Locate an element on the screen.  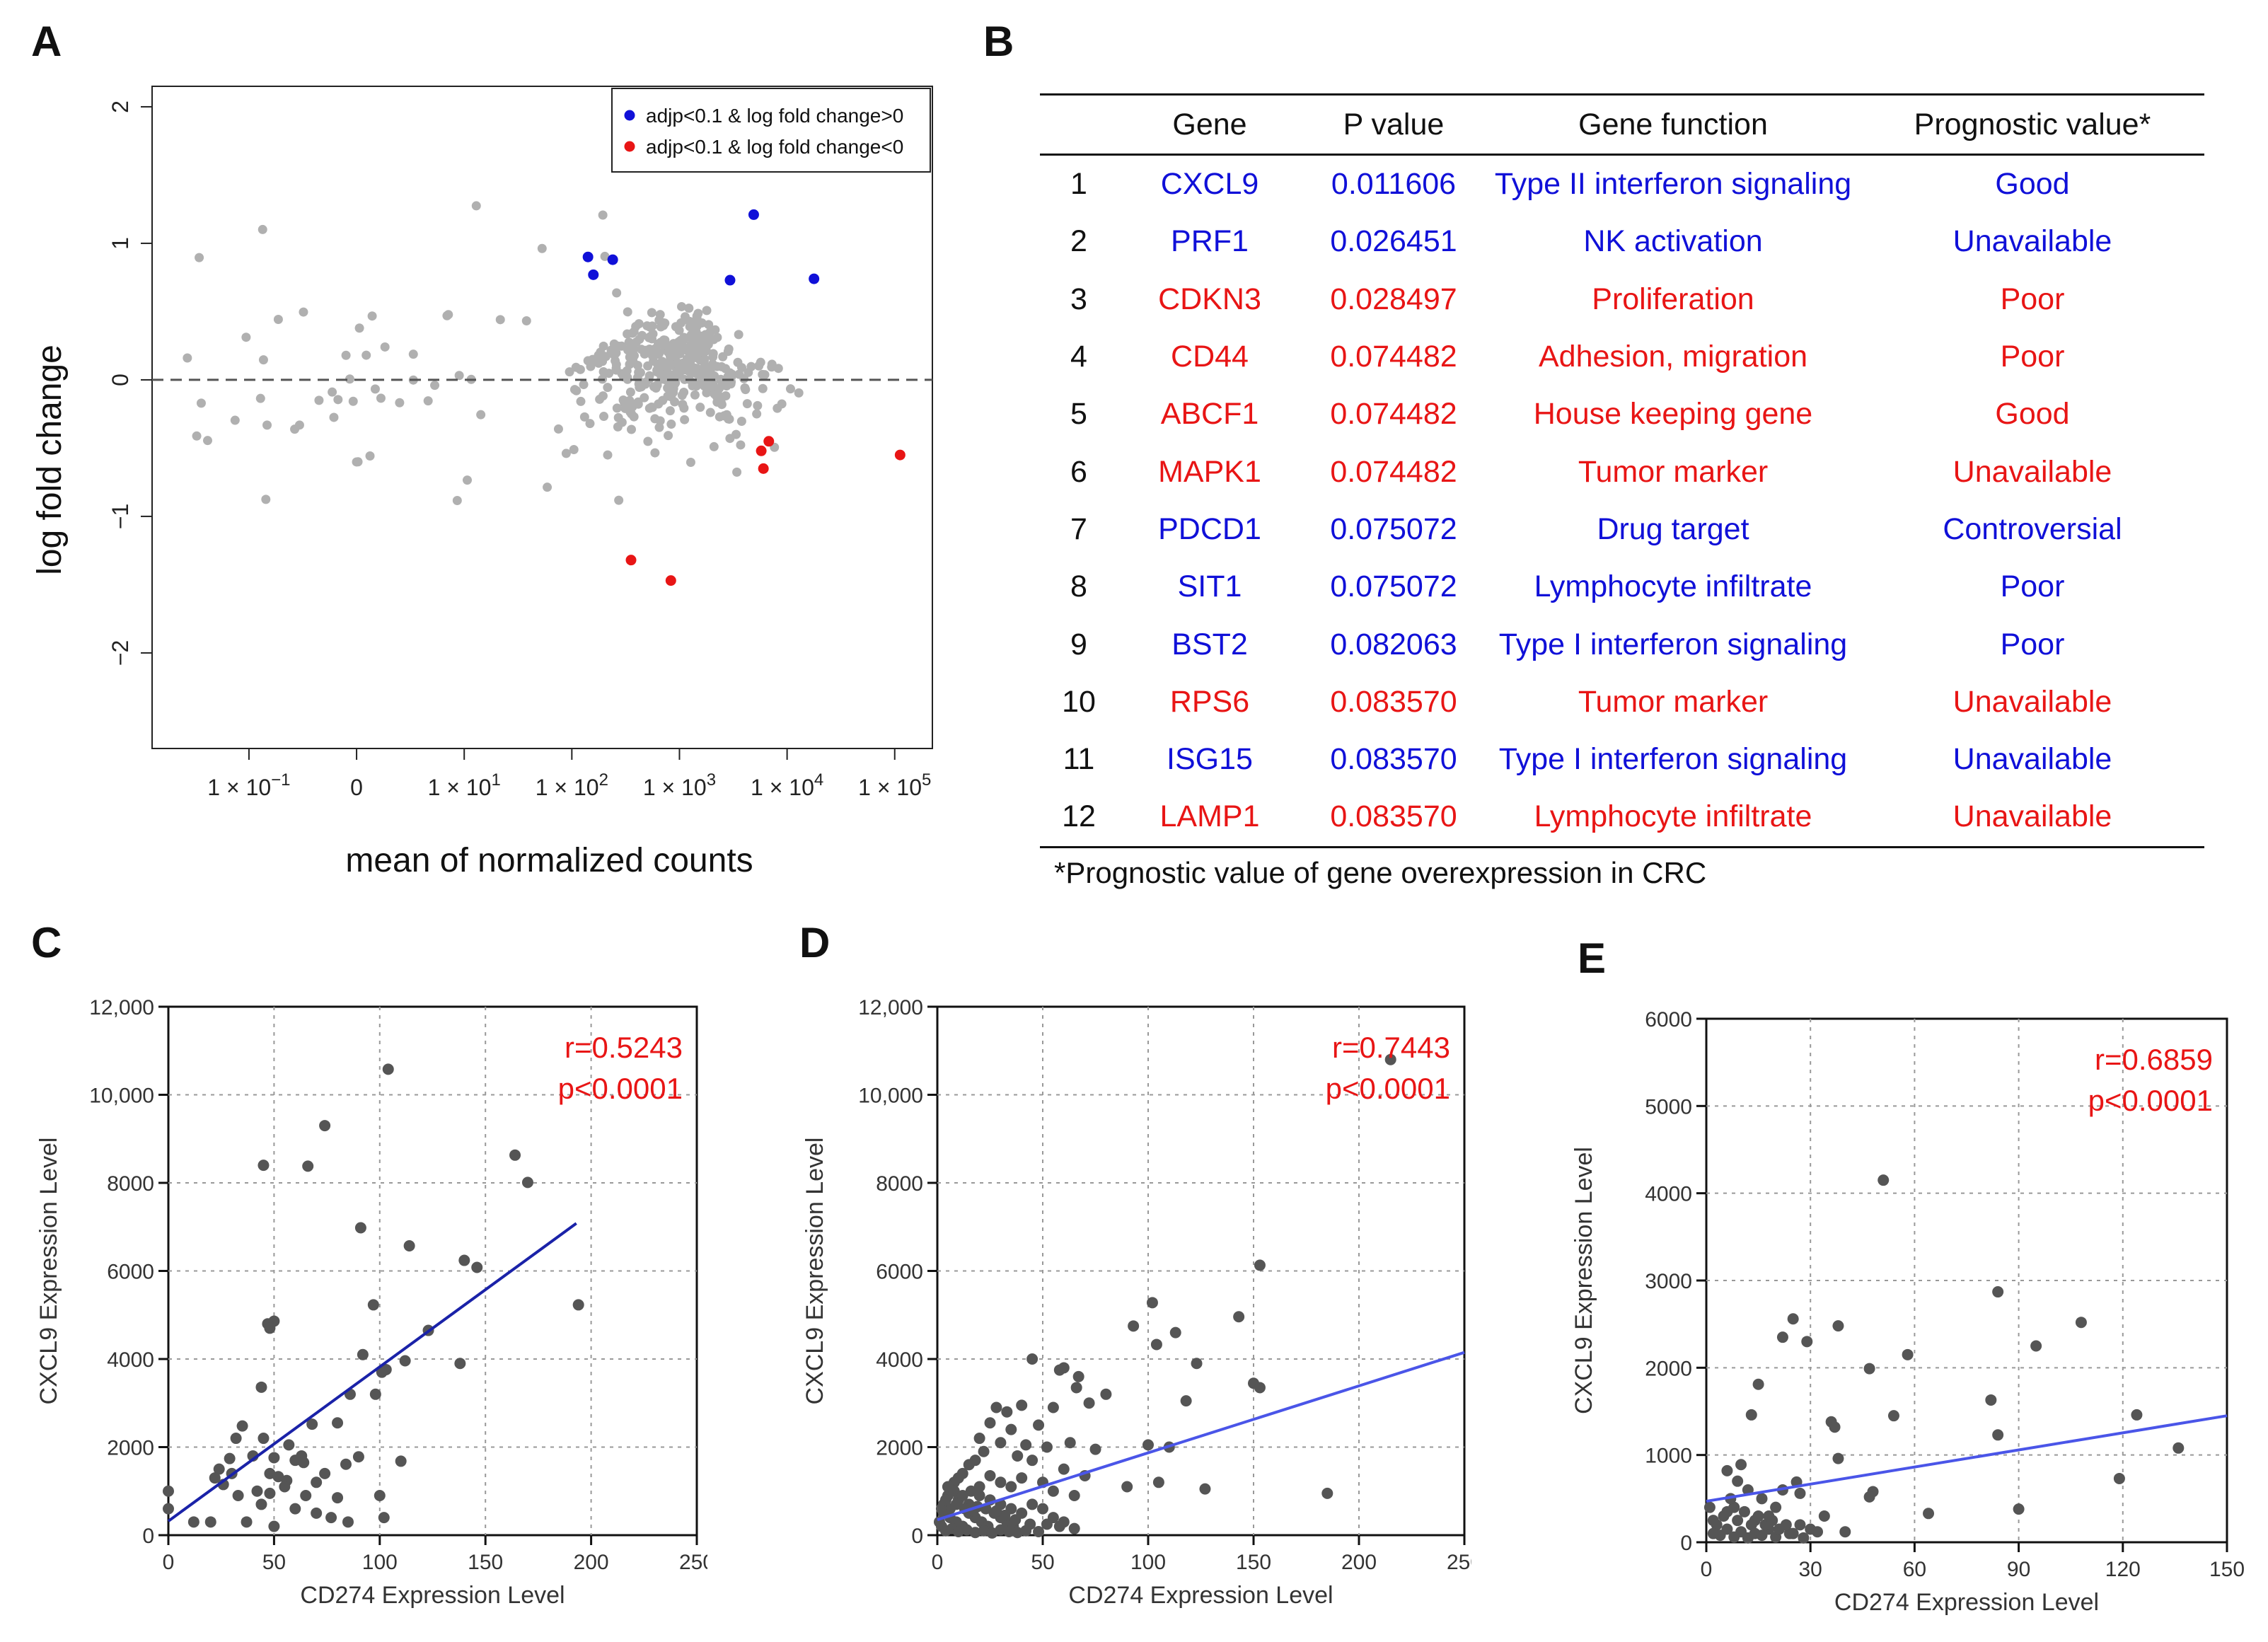
y-tick-label: 4000 is located at coordinates (130, 1360).